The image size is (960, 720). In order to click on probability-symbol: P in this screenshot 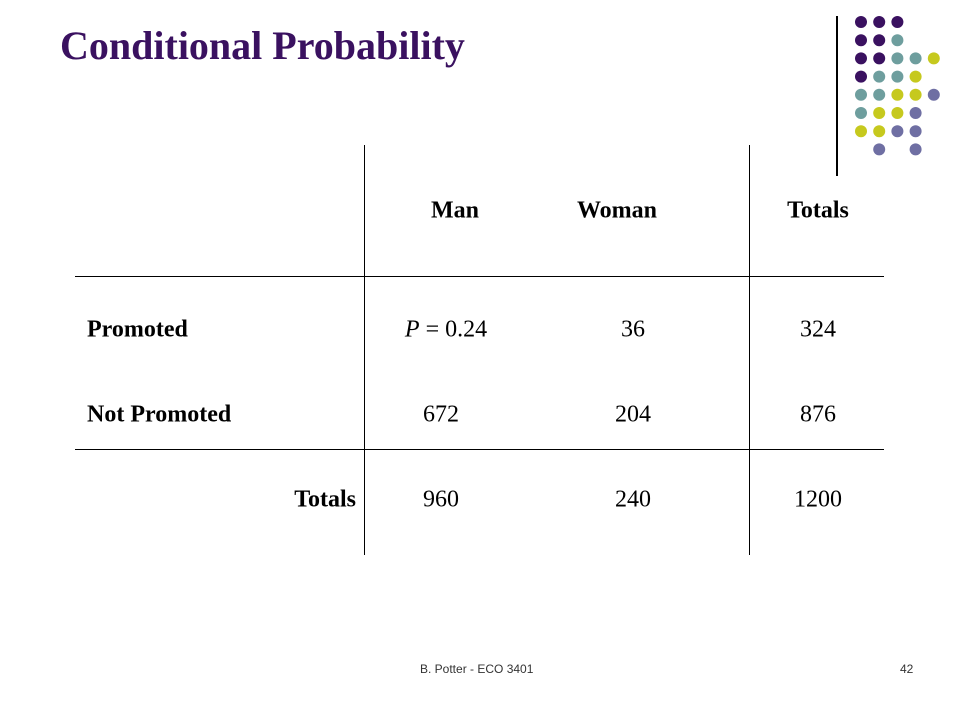, I will do `click(412, 329)`.